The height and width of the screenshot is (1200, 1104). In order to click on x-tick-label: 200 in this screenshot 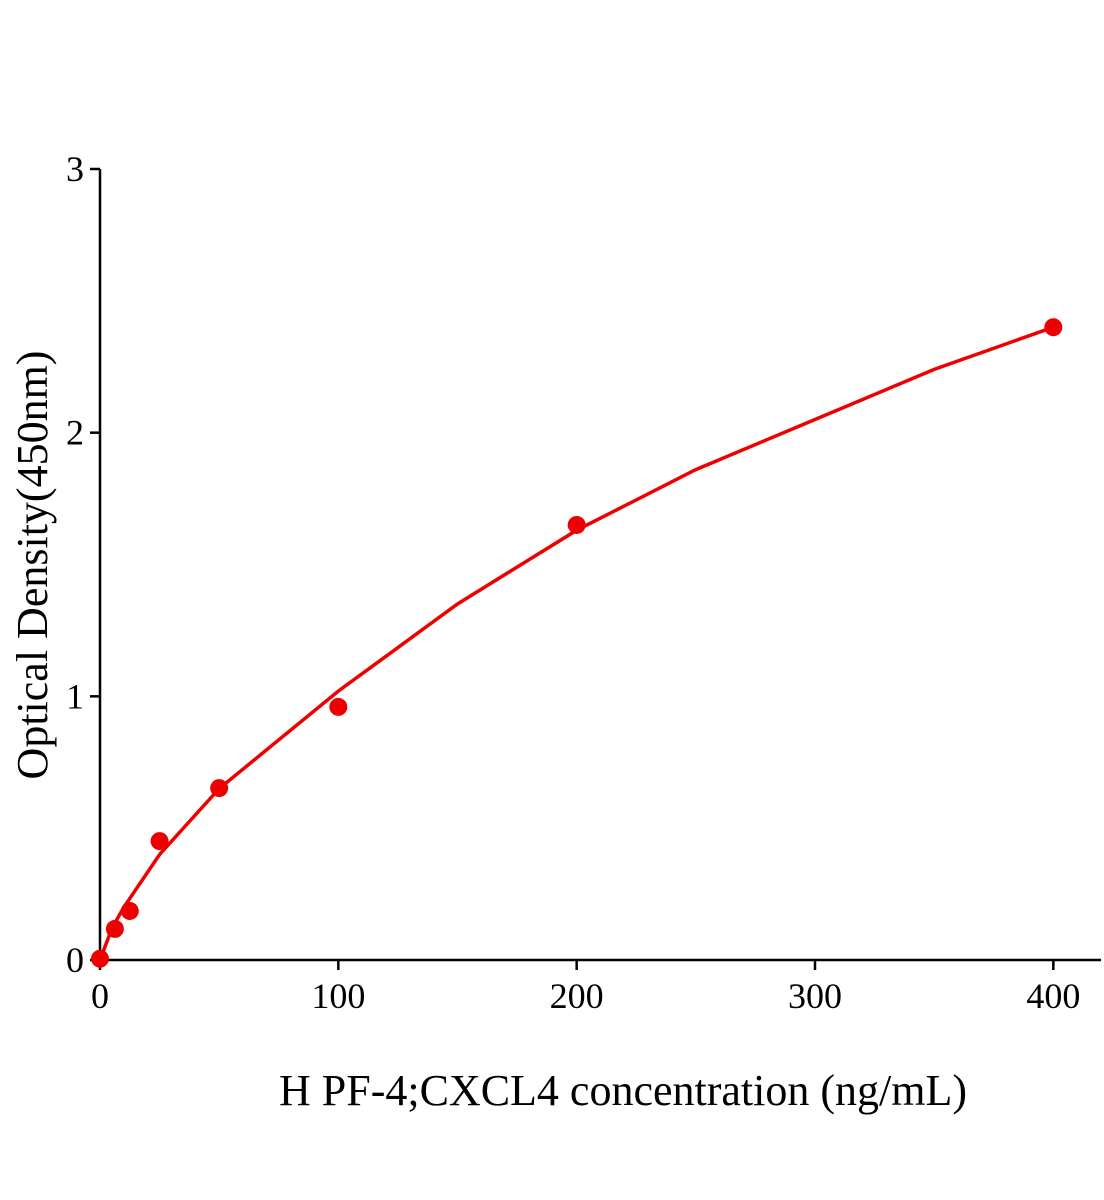, I will do `click(577, 996)`.